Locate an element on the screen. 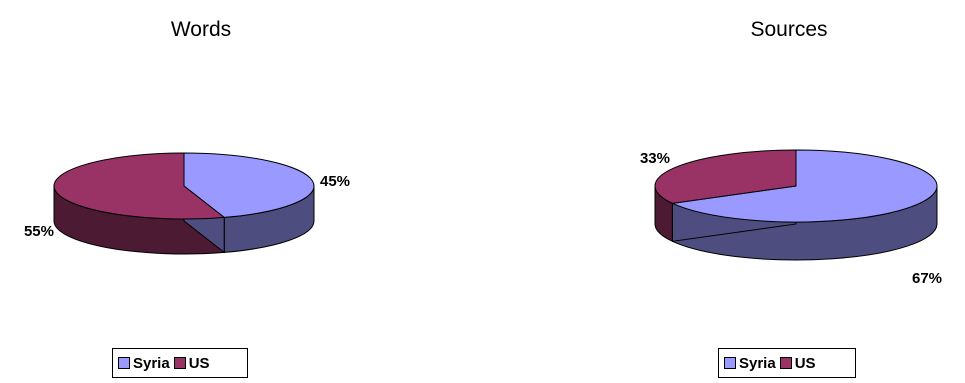 The width and height of the screenshot is (965, 383). data-label-syria: 45% is located at coordinates (335, 181).